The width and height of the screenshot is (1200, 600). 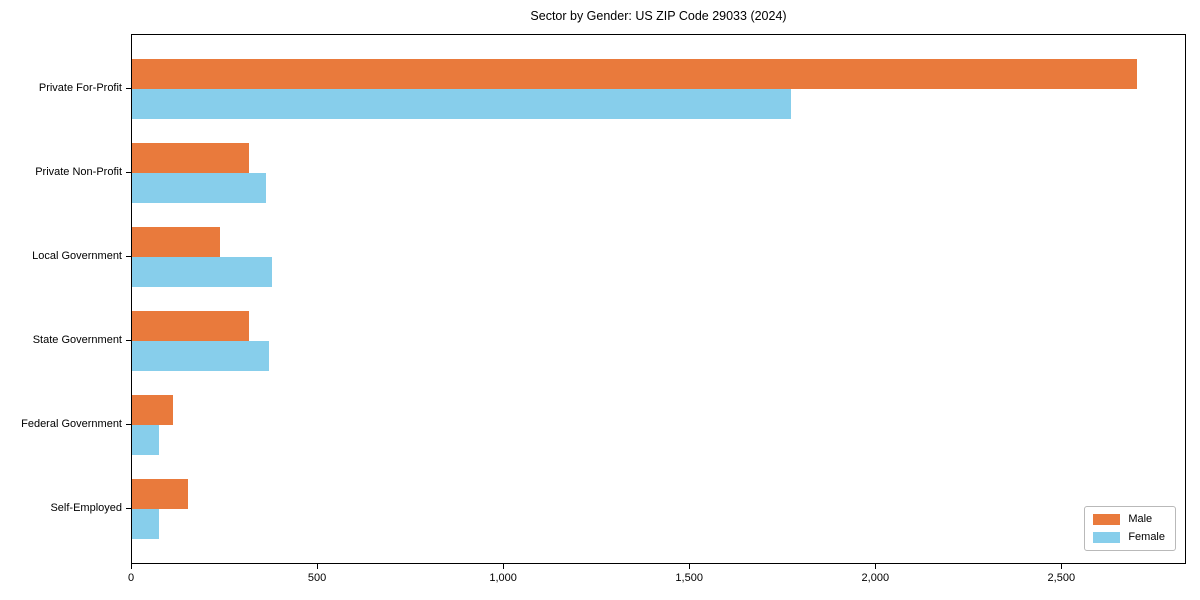 I want to click on x-tick-label: 0, so click(x=131, y=578).